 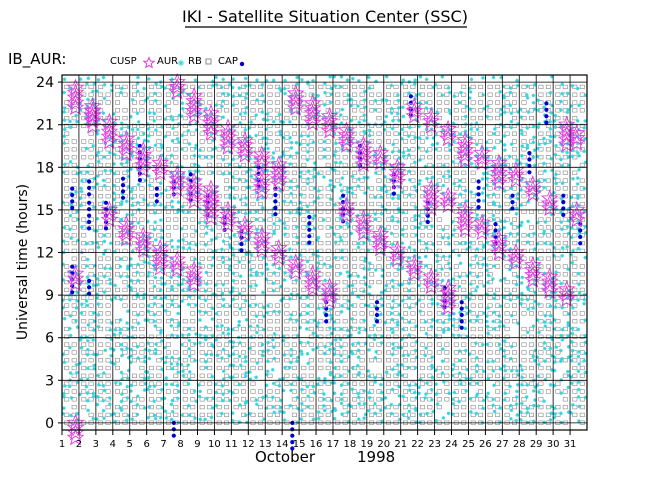 What do you see at coordinates (316, 444) in the screenshot?
I see `x-tick-label: 16` at bounding box center [316, 444].